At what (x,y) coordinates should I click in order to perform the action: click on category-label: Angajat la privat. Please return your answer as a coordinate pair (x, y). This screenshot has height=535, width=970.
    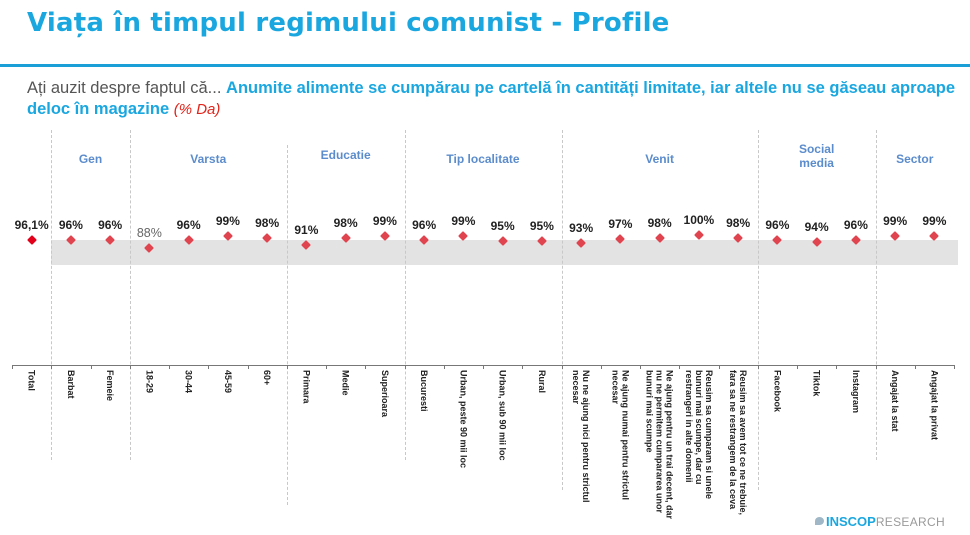
    Looking at the image, I should click on (934, 405).